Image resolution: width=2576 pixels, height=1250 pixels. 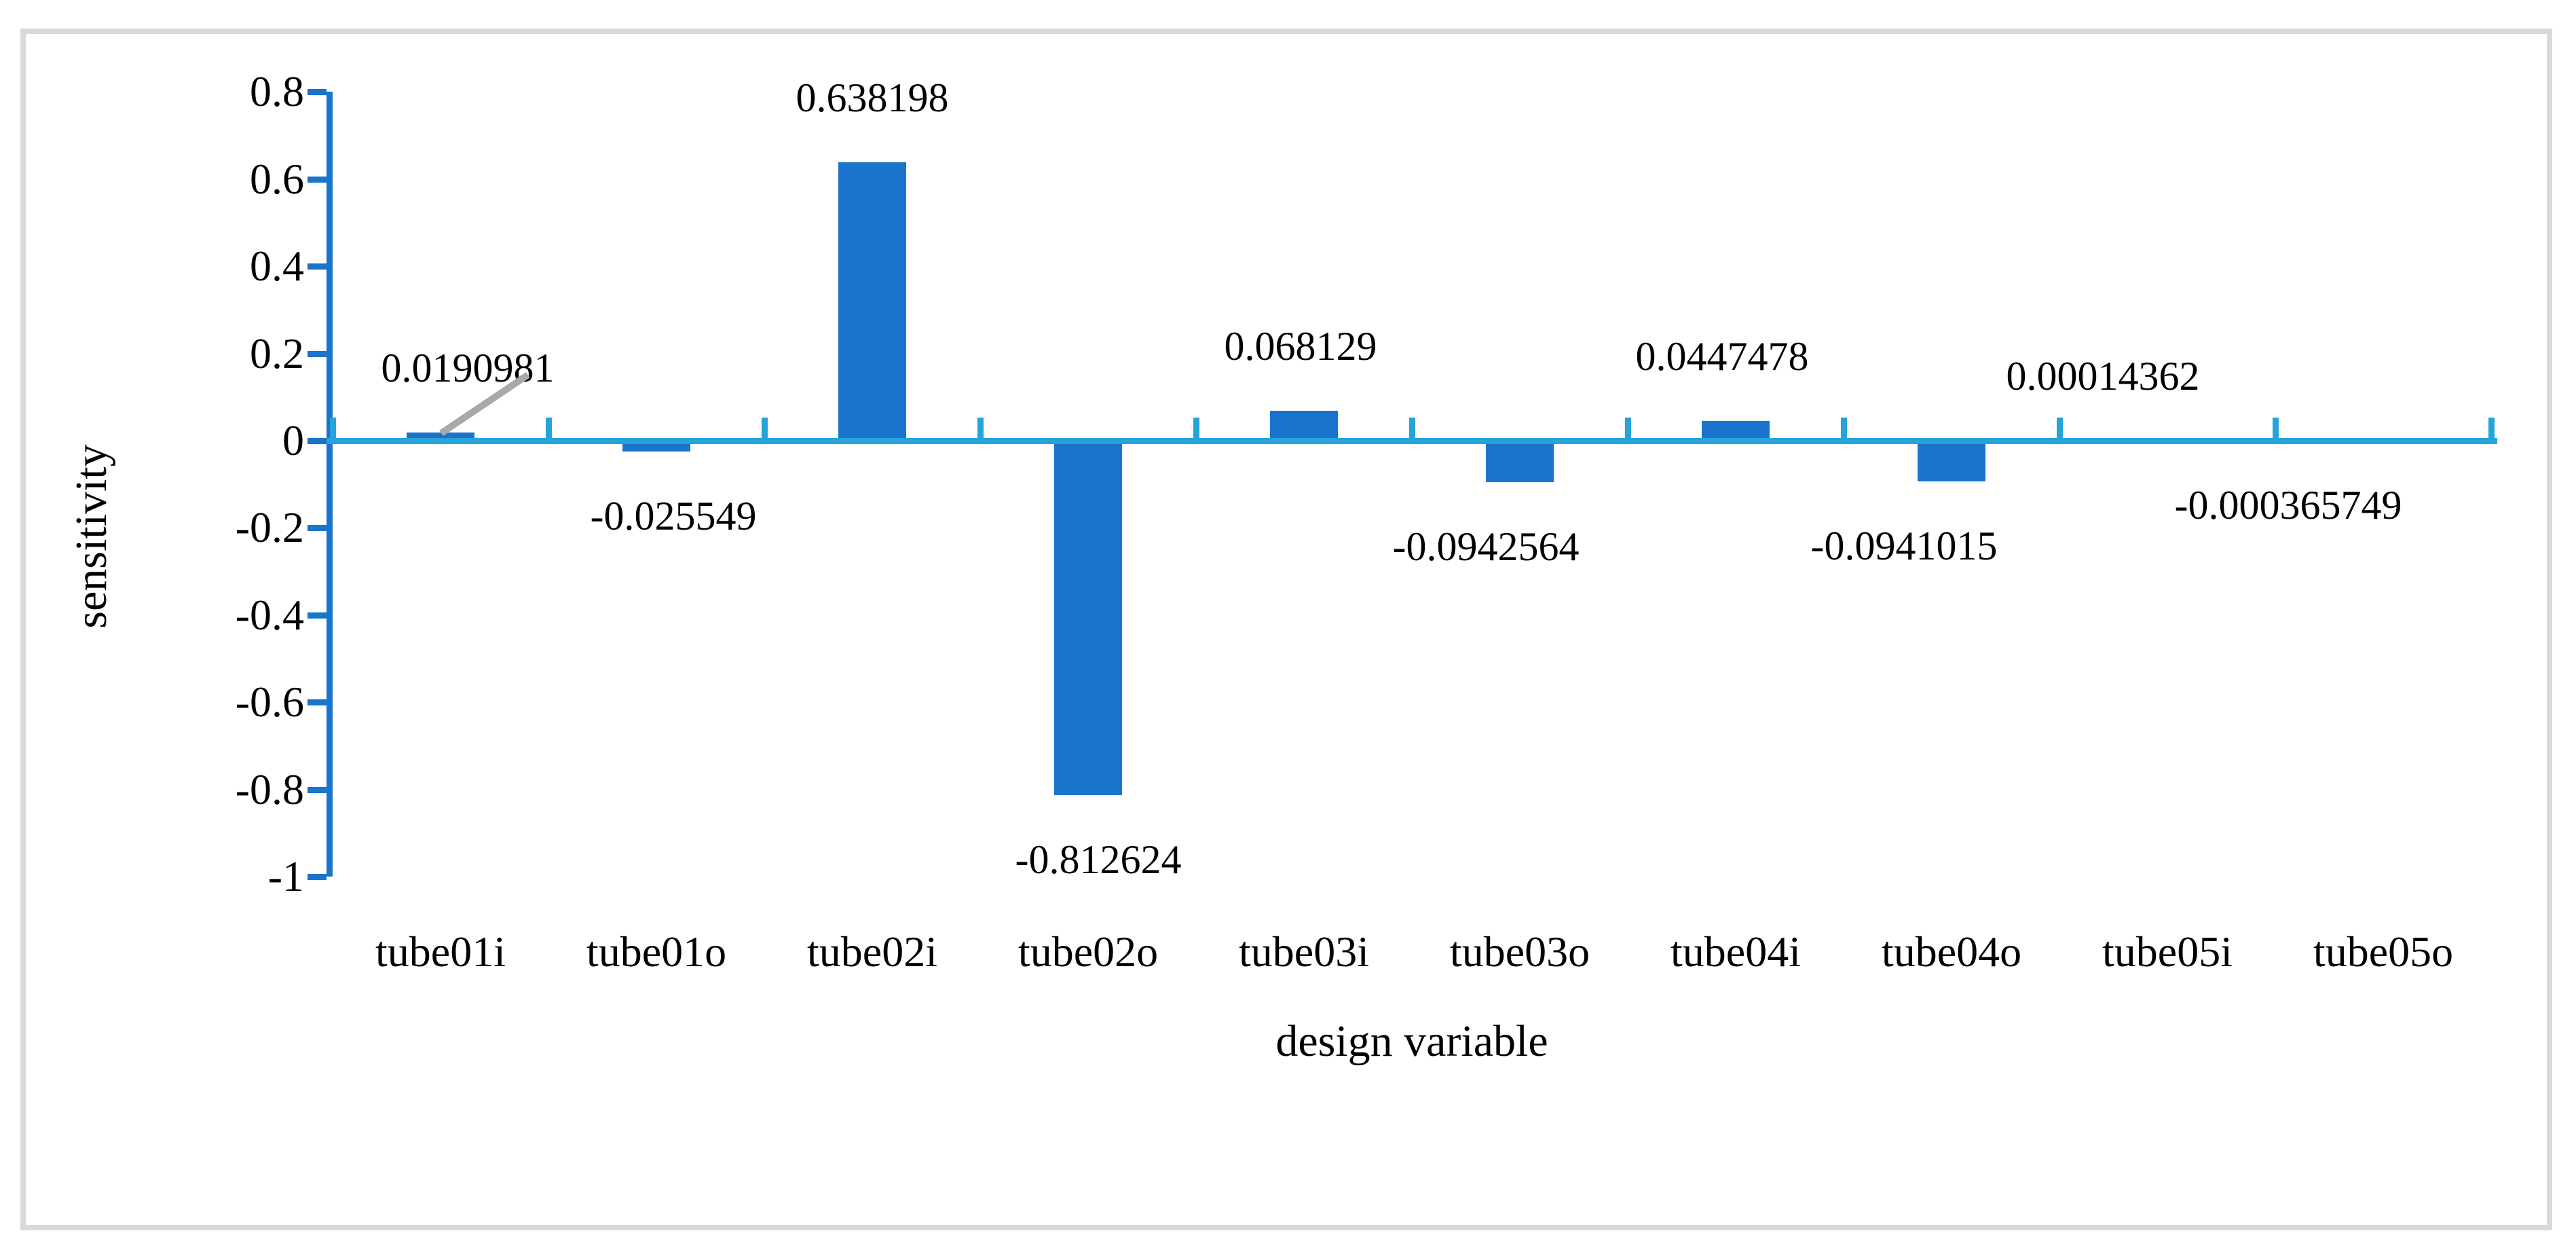 What do you see at coordinates (269, 702) in the screenshot?
I see `y-tick-label: -0.6` at bounding box center [269, 702].